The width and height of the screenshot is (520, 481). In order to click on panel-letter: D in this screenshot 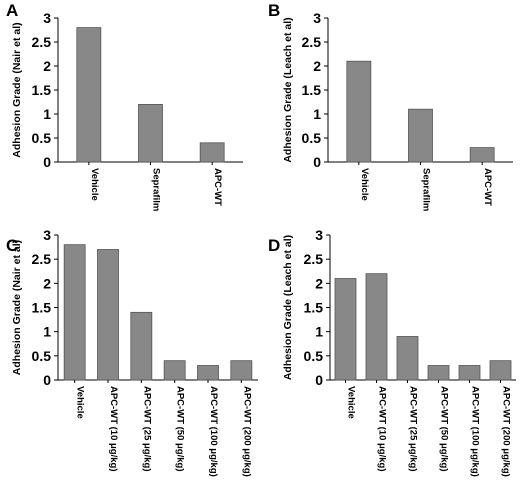, I will do `click(274, 245)`.